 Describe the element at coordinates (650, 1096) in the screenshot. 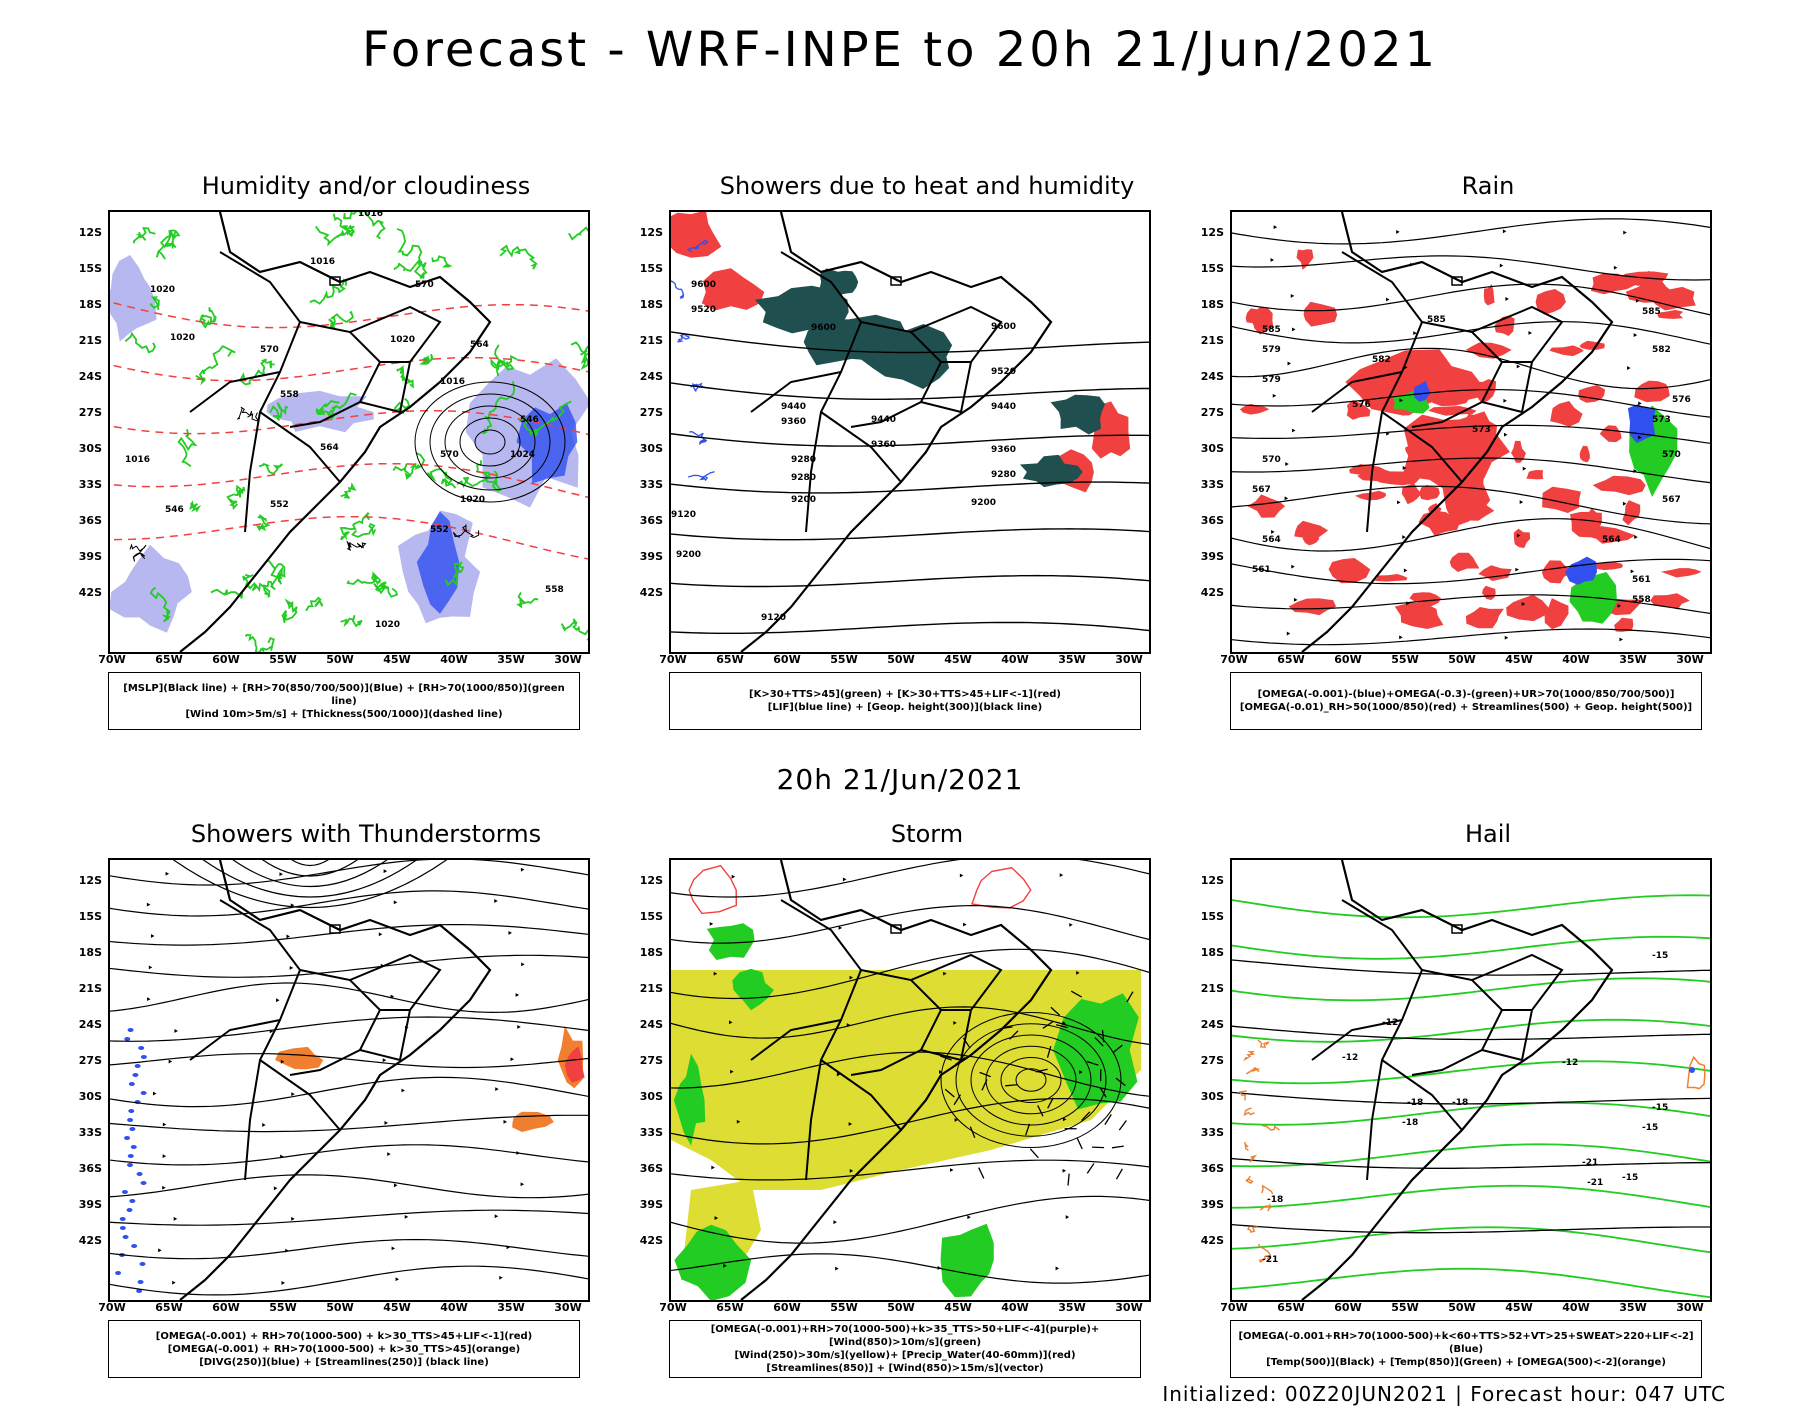

I see `lat-label: 30S` at that location.